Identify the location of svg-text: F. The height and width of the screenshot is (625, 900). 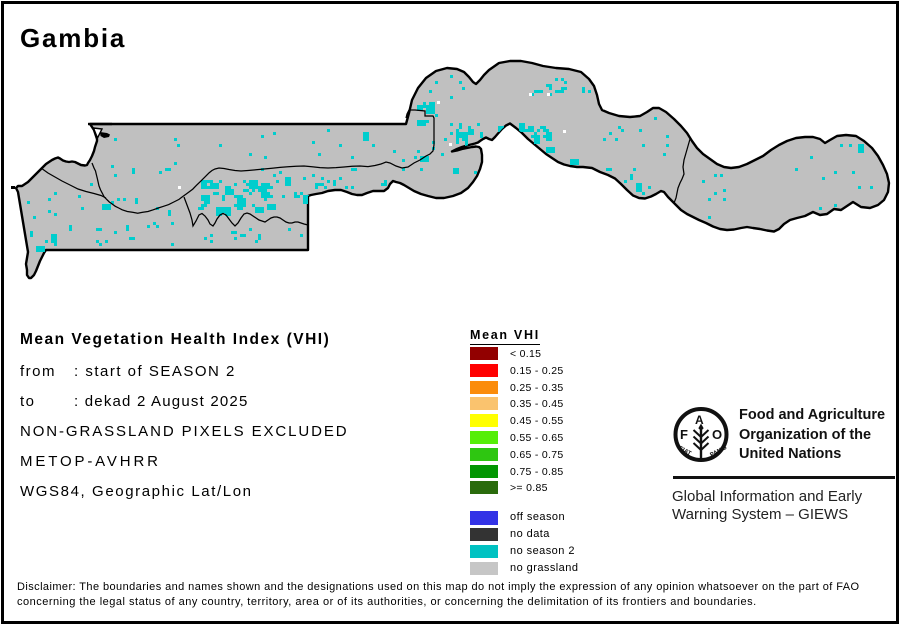
(684, 434).